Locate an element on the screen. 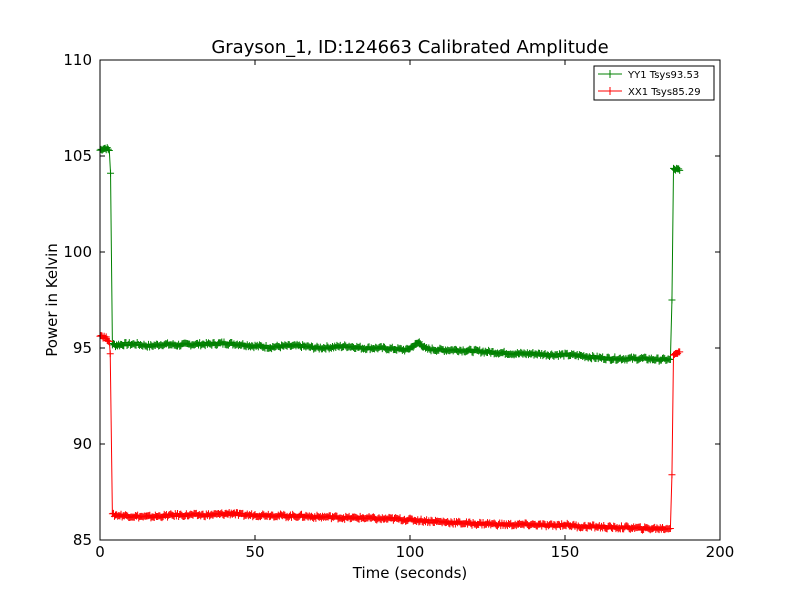  x-tick-label: 200 is located at coordinates (720, 552).